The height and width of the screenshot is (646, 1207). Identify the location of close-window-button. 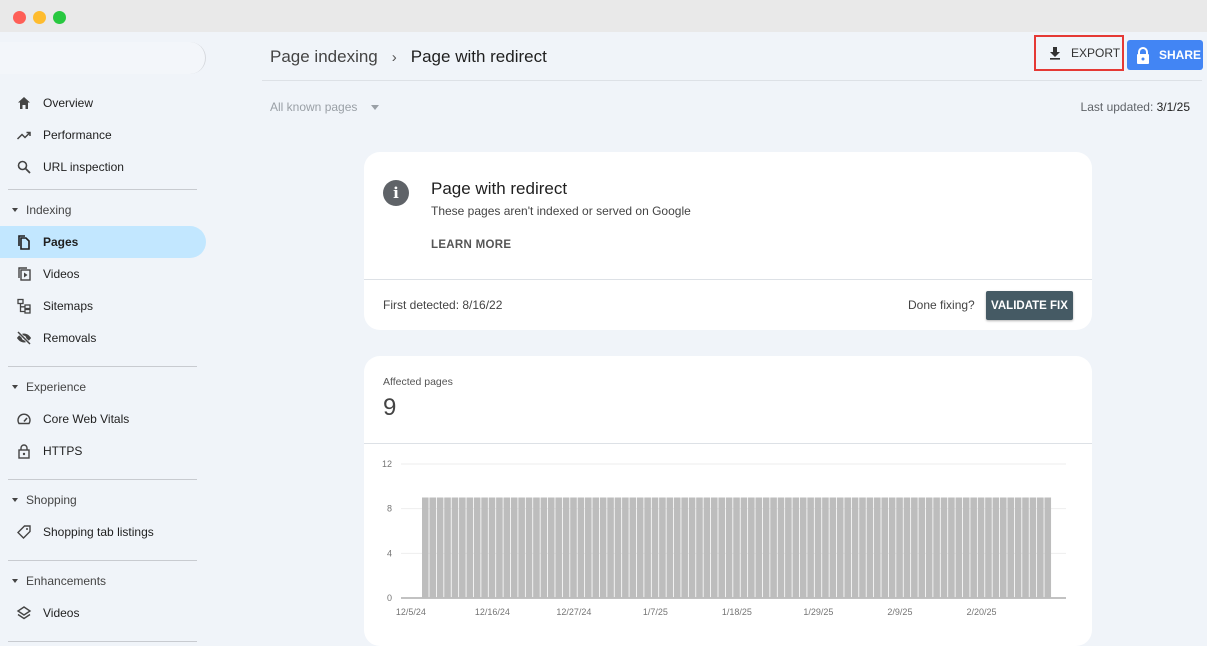
(19, 17).